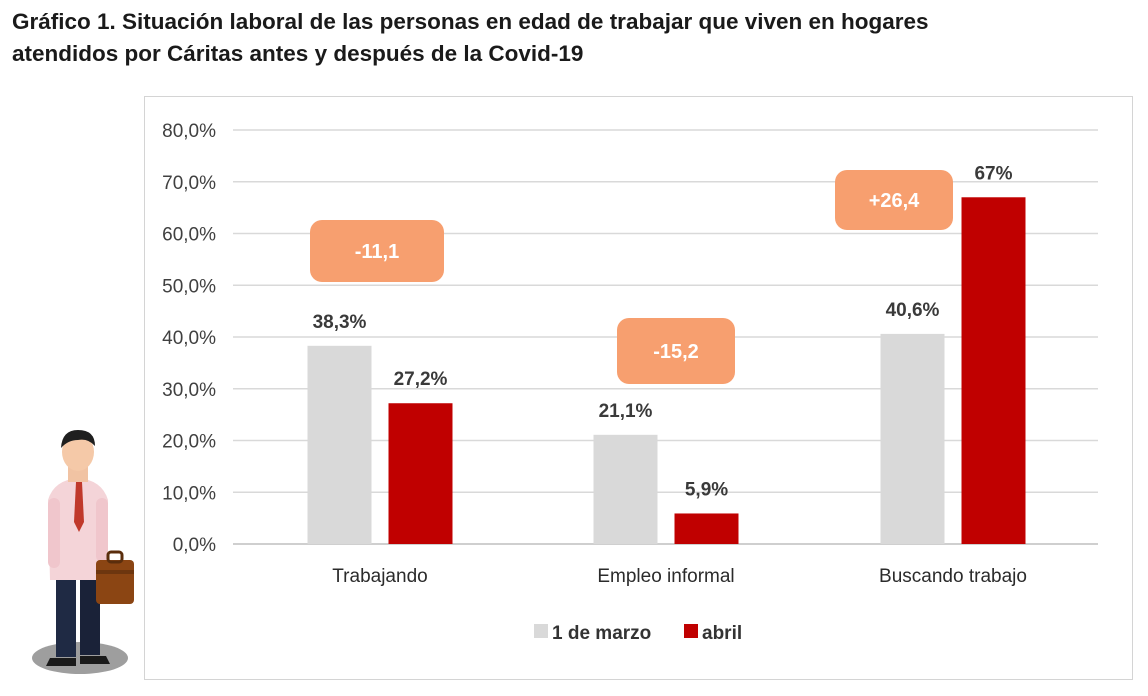 The height and width of the screenshot is (696, 1148). Describe the element at coordinates (83, 552) in the screenshot. I see `businessman-illustration` at that location.